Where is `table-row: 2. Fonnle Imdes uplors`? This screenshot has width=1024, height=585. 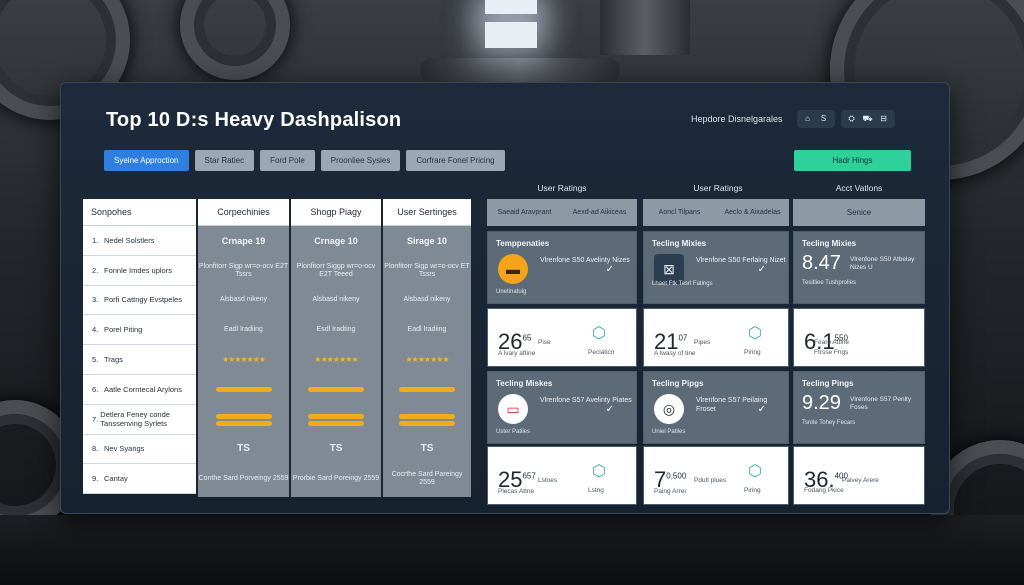 table-row: 2. Fonnle Imdes uplors is located at coordinates (139, 270).